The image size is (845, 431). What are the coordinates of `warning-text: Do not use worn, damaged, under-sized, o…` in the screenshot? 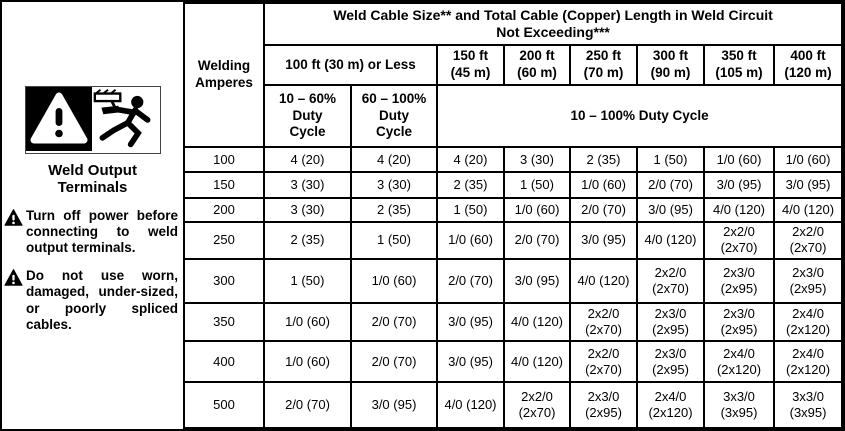 It's located at (102, 300).